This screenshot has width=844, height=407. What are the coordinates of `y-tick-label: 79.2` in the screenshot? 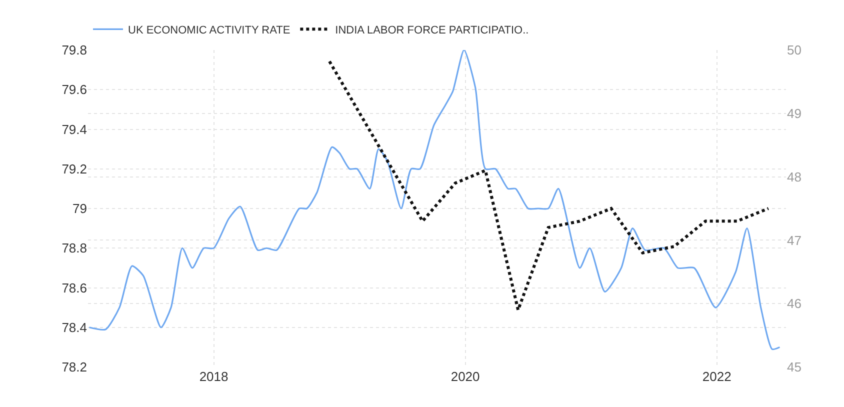 It's located at (74, 168).